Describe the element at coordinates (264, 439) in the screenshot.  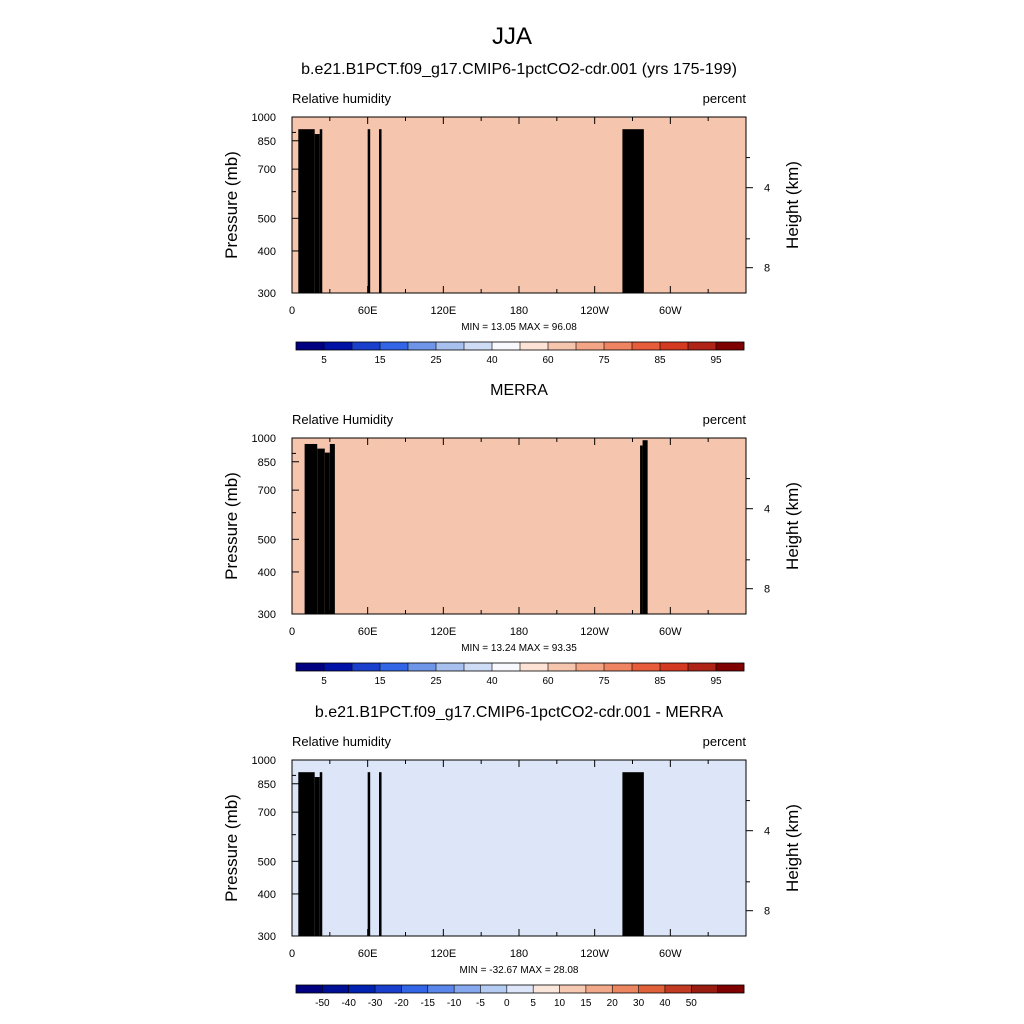
I see `y-tick-label: 1000` at that location.